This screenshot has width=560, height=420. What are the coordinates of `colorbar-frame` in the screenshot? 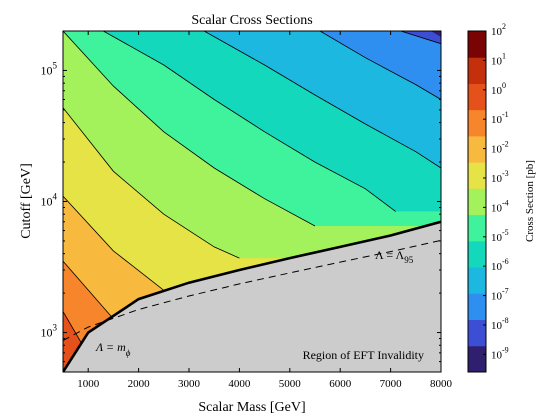 It's located at (477, 201).